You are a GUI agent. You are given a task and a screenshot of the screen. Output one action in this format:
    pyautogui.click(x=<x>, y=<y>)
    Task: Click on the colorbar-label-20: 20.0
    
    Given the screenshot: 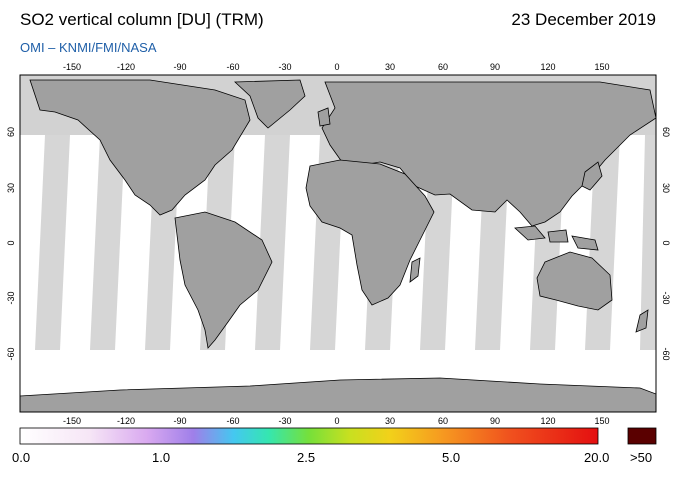 What is the action you would take?
    pyautogui.click(x=597, y=457)
    